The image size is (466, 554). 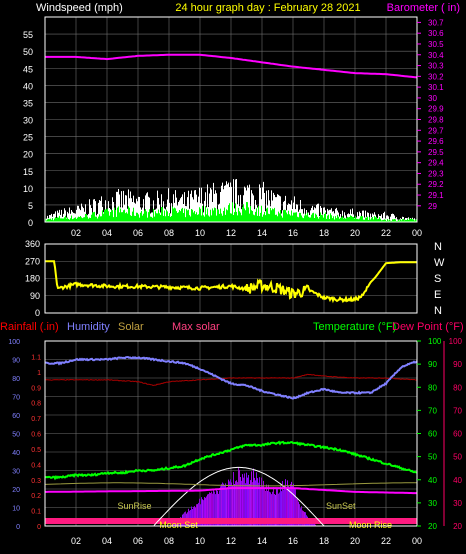 What do you see at coordinates (457, 364) in the screenshot?
I see `dewpoint-tick: 90` at bounding box center [457, 364].